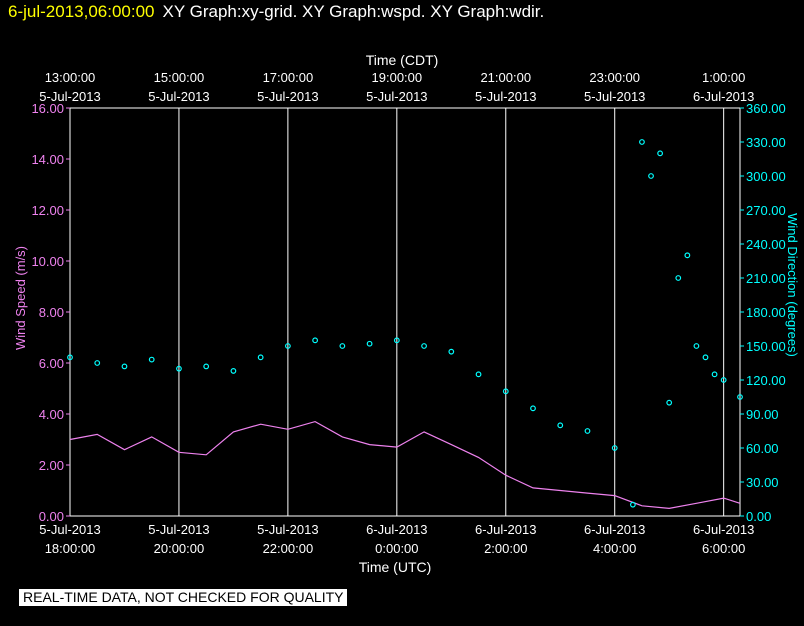 This screenshot has height=626, width=804. Describe the element at coordinates (762, 414) in the screenshot. I see `right-tick-label: 90.00` at that location.